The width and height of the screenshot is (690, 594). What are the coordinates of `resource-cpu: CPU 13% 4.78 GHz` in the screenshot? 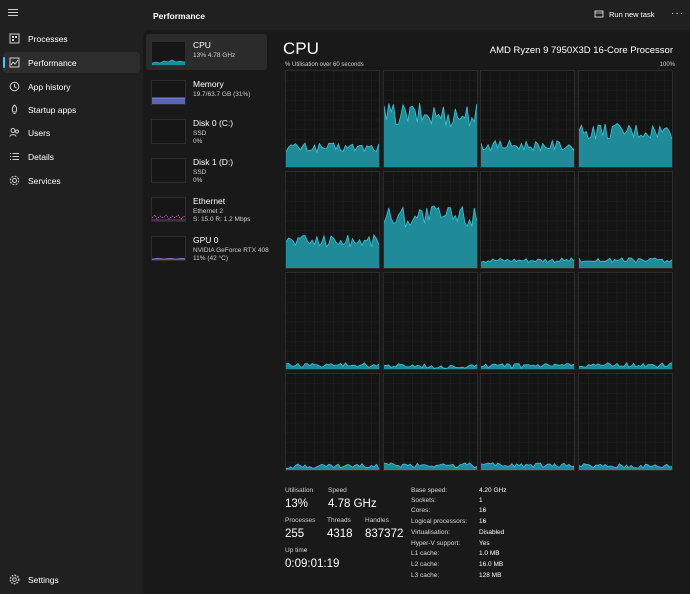 It's located at (206, 52).